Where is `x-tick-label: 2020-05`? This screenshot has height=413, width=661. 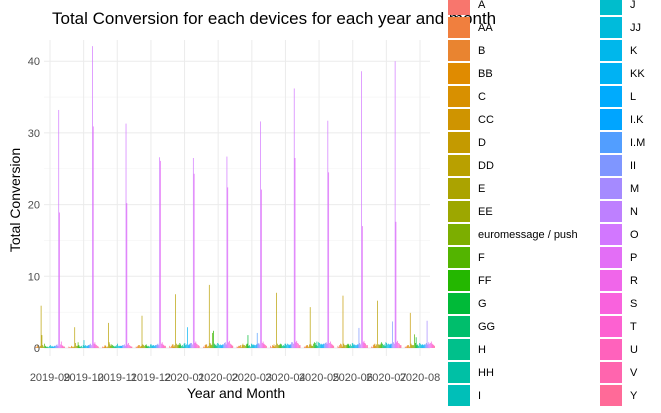 x-tick-label: 2020-05 is located at coordinates (319, 378).